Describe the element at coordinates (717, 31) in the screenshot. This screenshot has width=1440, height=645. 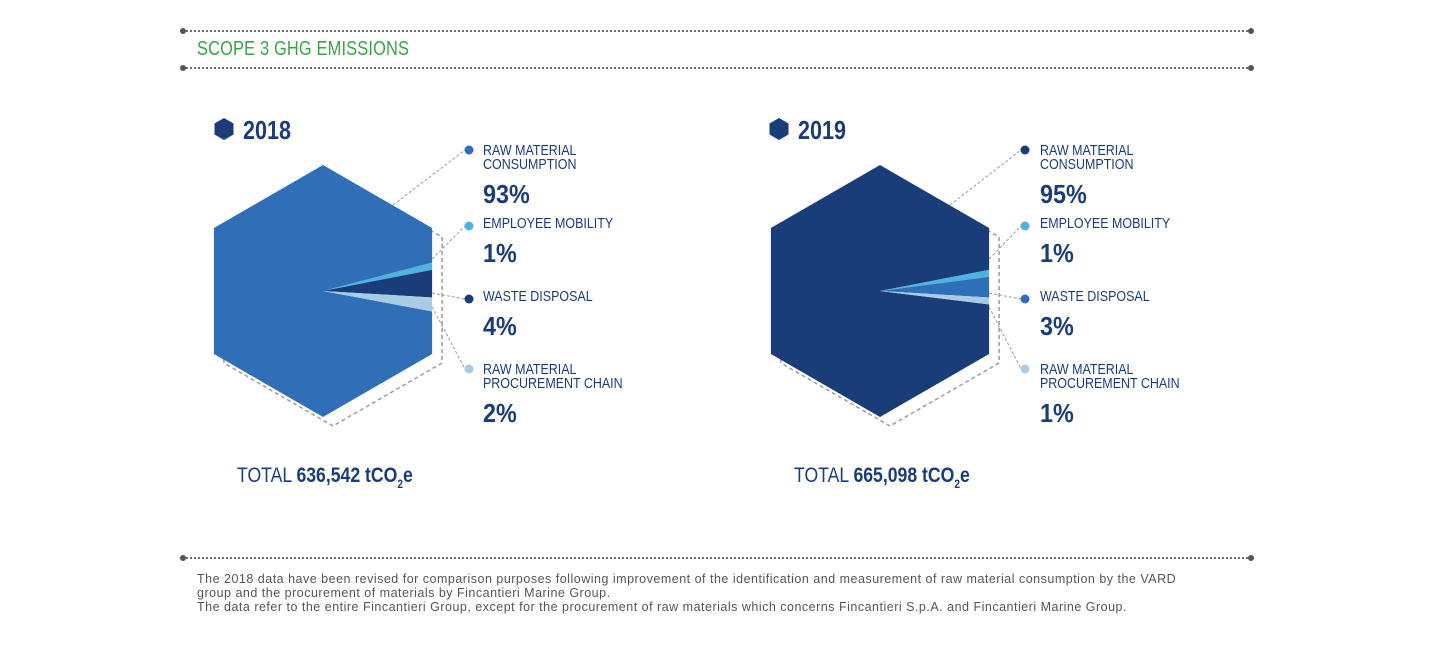
I see `top-rule` at that location.